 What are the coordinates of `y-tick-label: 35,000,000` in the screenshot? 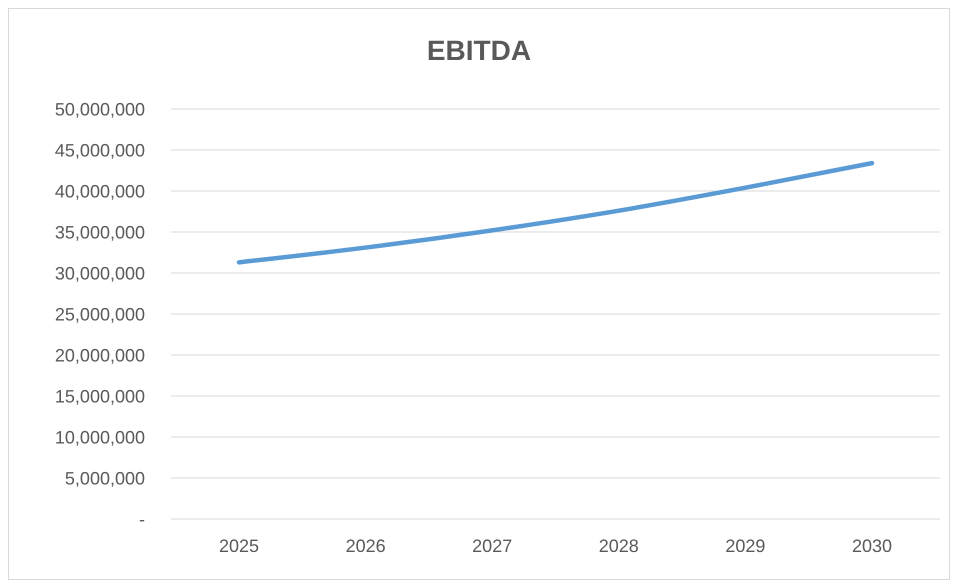 It's located at (99, 232).